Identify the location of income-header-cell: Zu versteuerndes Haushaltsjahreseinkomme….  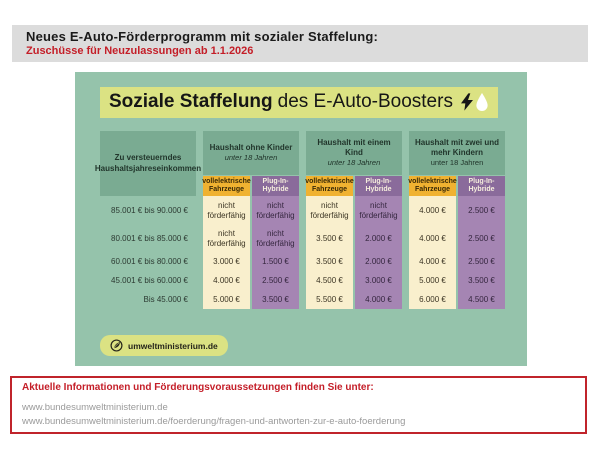
(148, 163).